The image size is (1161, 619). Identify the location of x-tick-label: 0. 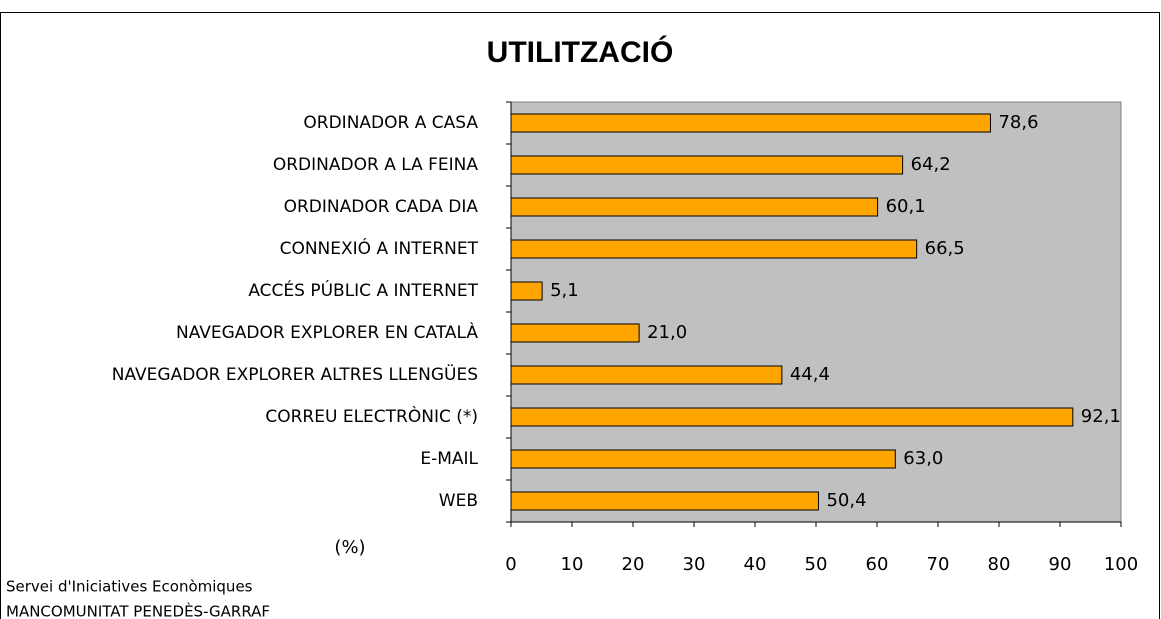
(510, 564).